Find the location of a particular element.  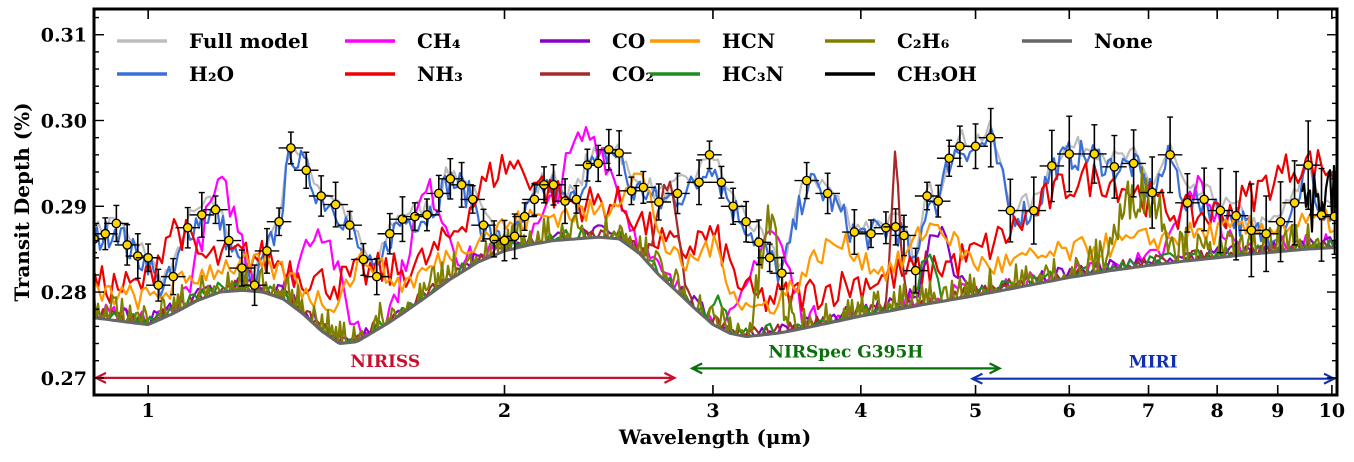

legend-item: C₂H₆ is located at coordinates (887, 41).